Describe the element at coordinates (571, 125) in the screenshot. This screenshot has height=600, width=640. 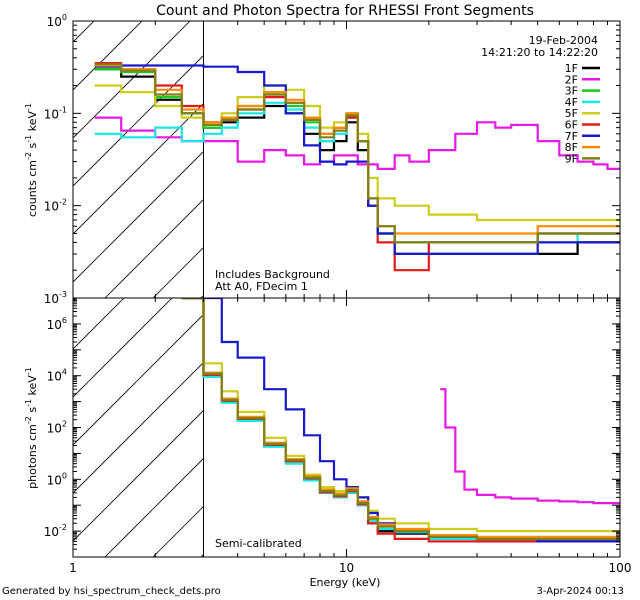
I see `legend-label-6F: 6F` at that location.